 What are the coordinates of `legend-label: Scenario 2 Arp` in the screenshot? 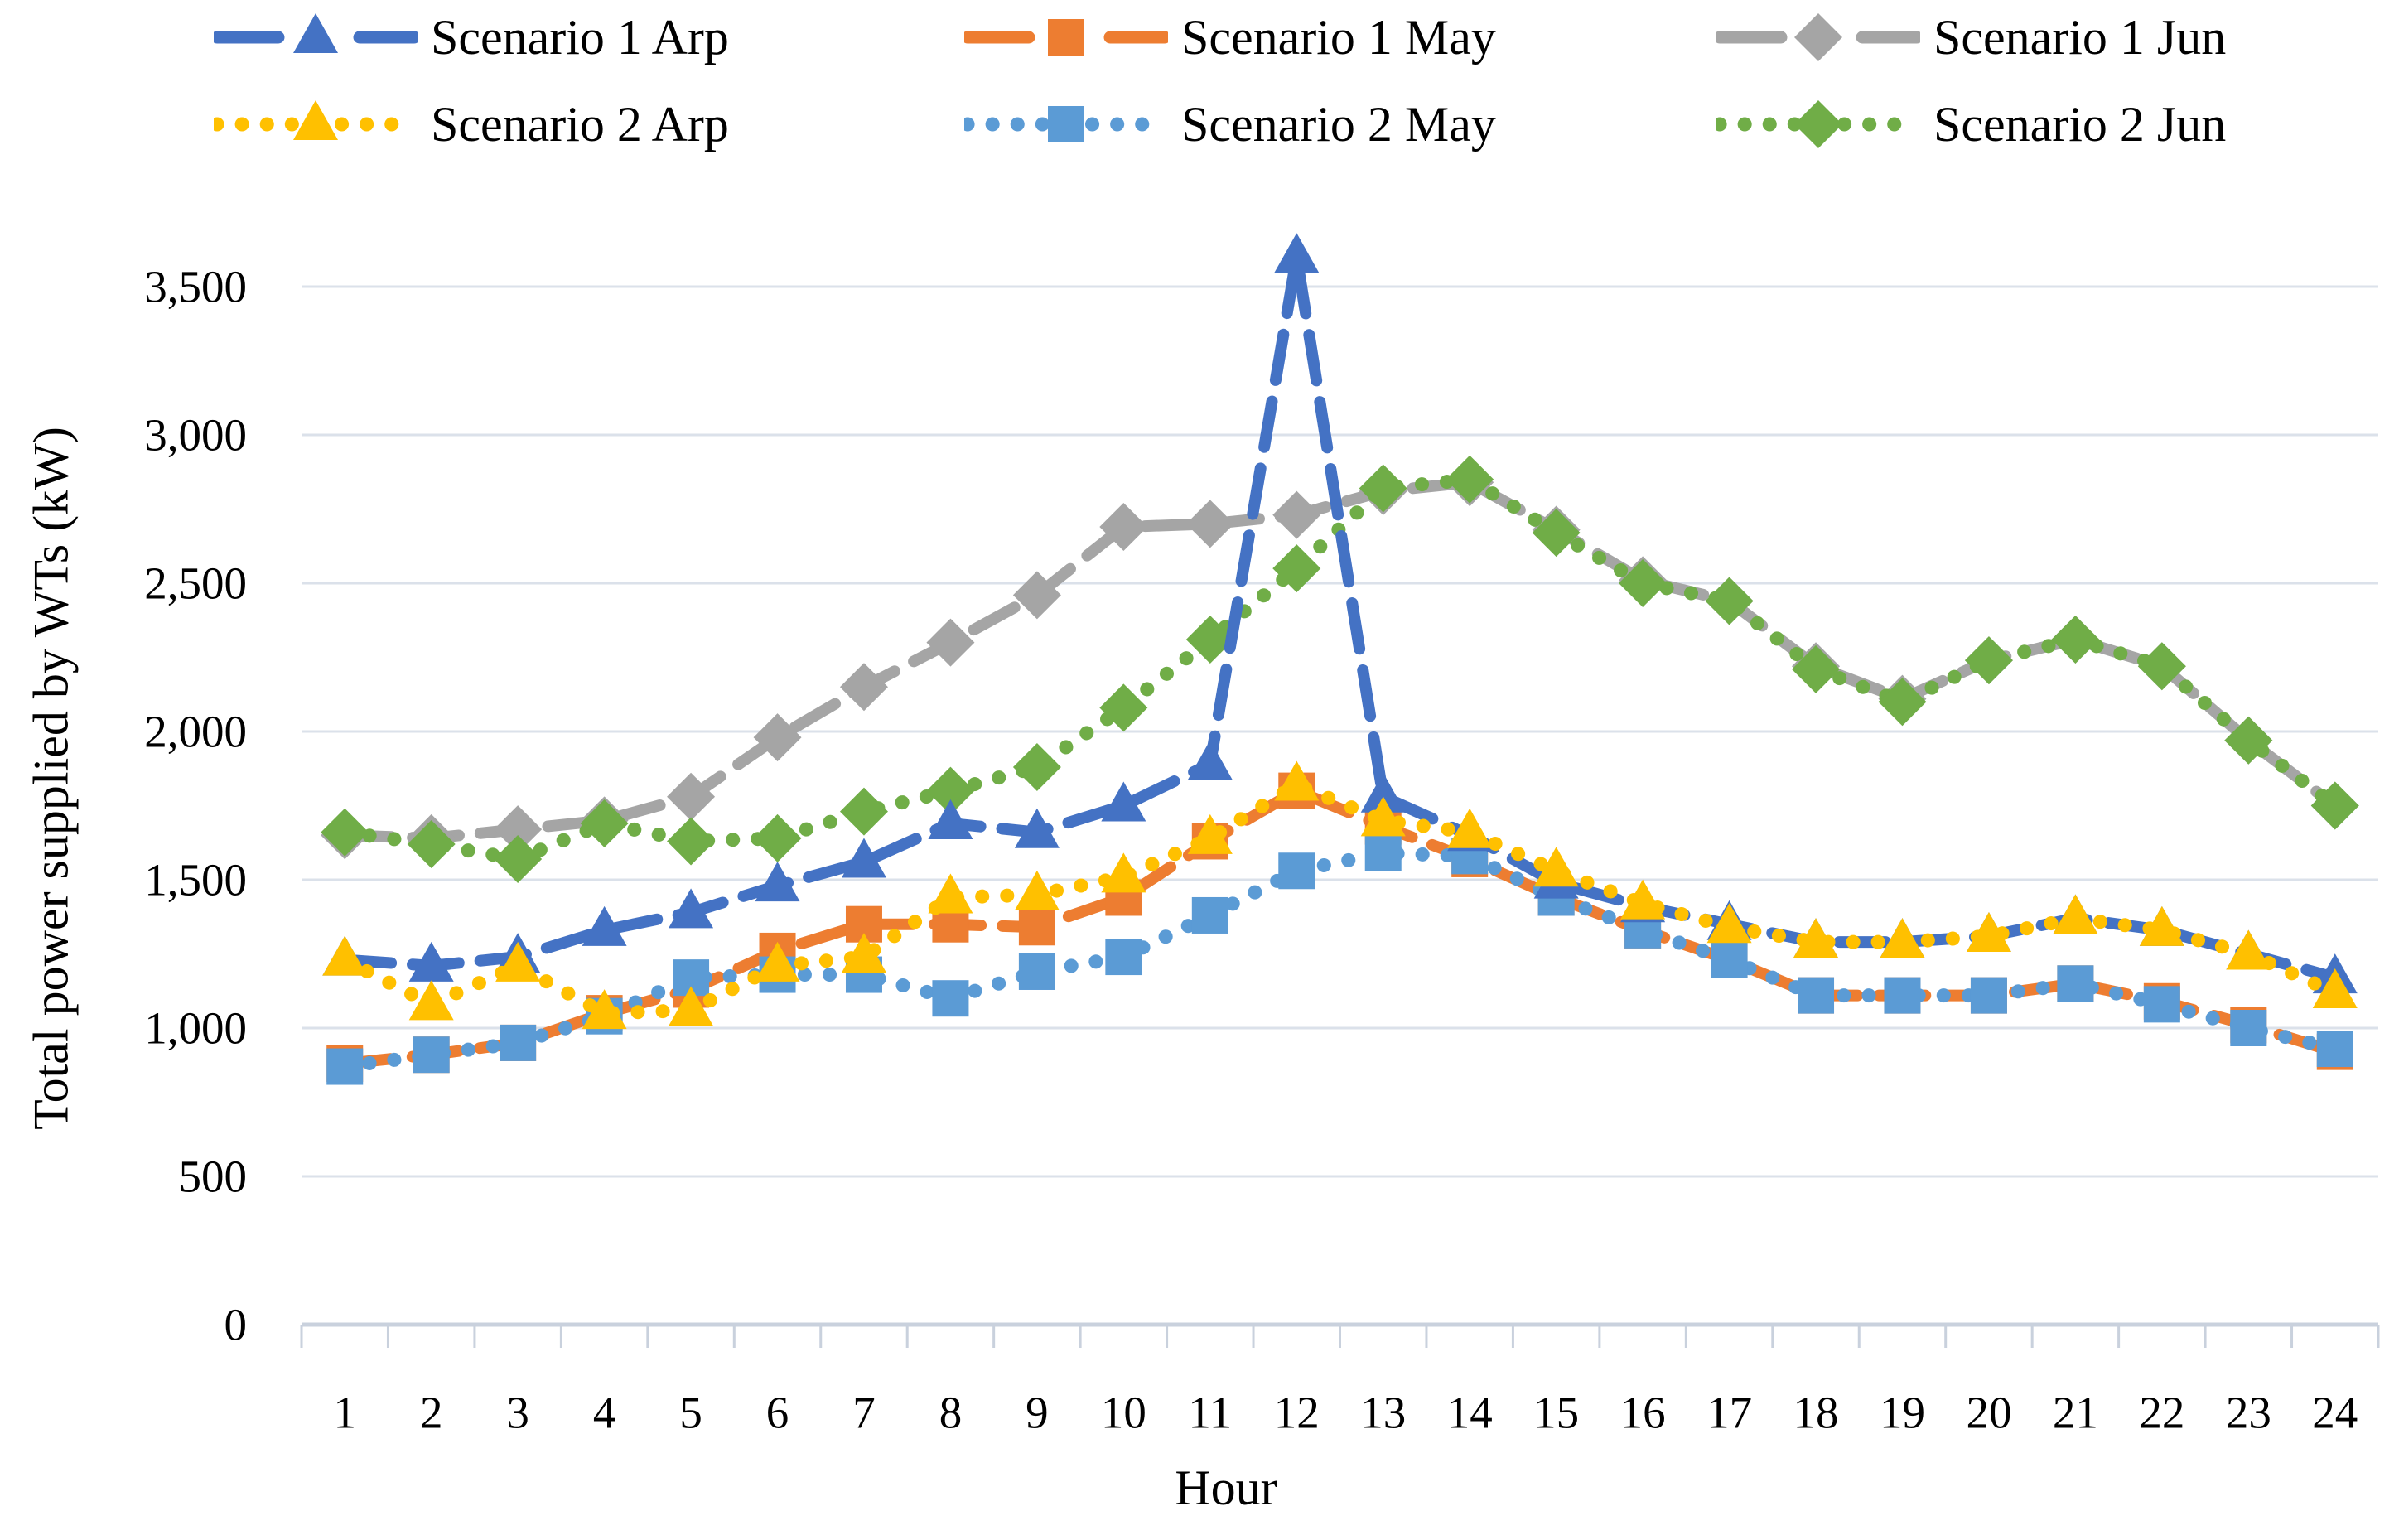 It's located at (580, 124).